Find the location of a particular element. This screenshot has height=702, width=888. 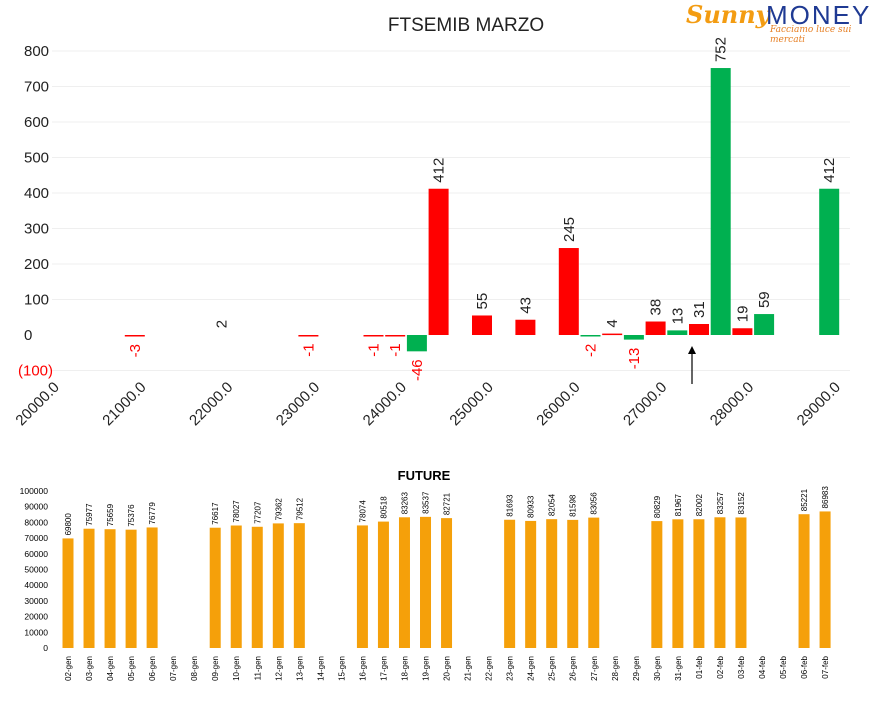

x-tick-label: 30-gen is located at coordinates (657, 668).